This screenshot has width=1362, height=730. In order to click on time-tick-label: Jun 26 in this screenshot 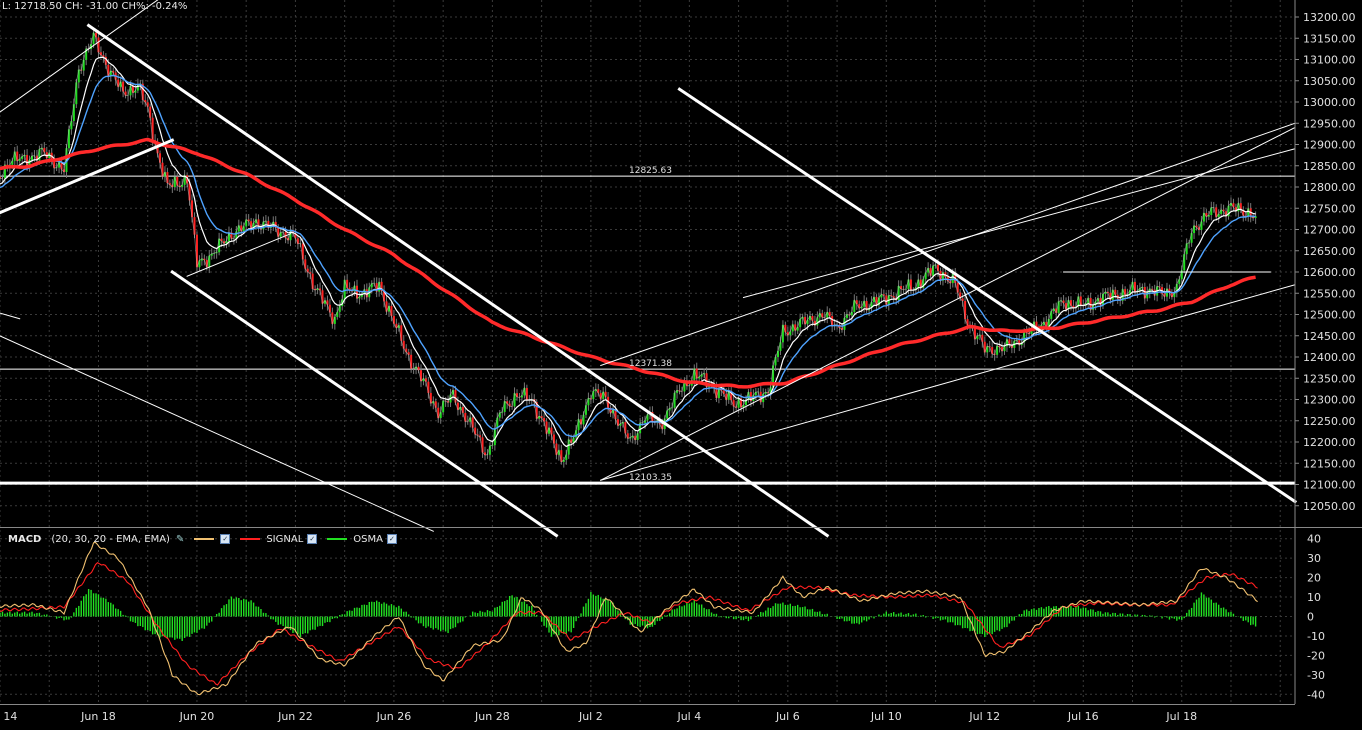, I will do `click(394, 716)`.